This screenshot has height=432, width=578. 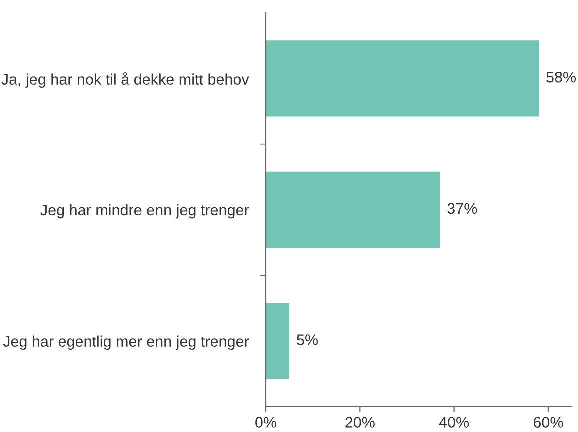 What do you see at coordinates (454, 422) in the screenshot?
I see `x-tick-label: 40%` at bounding box center [454, 422].